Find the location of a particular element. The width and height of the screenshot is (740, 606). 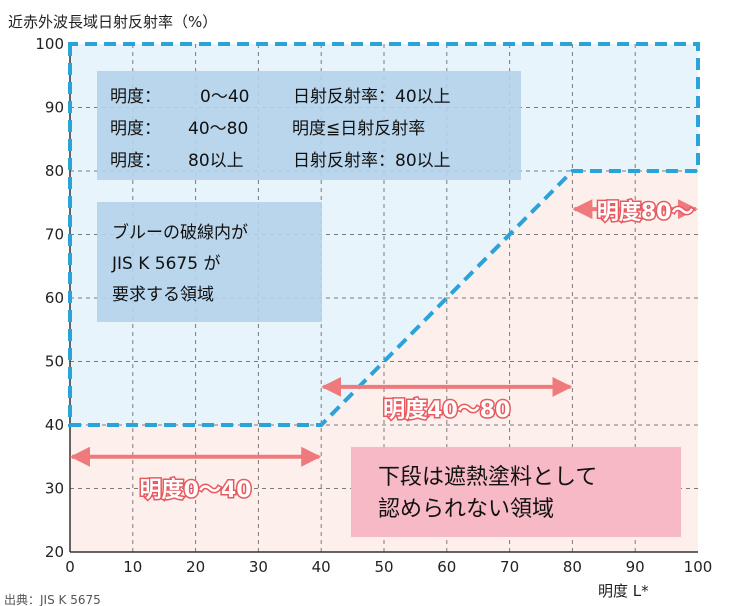

x-tick-labels: 0 10 20 30 40 50 60 70 80 90 100 is located at coordinates (388, 567).